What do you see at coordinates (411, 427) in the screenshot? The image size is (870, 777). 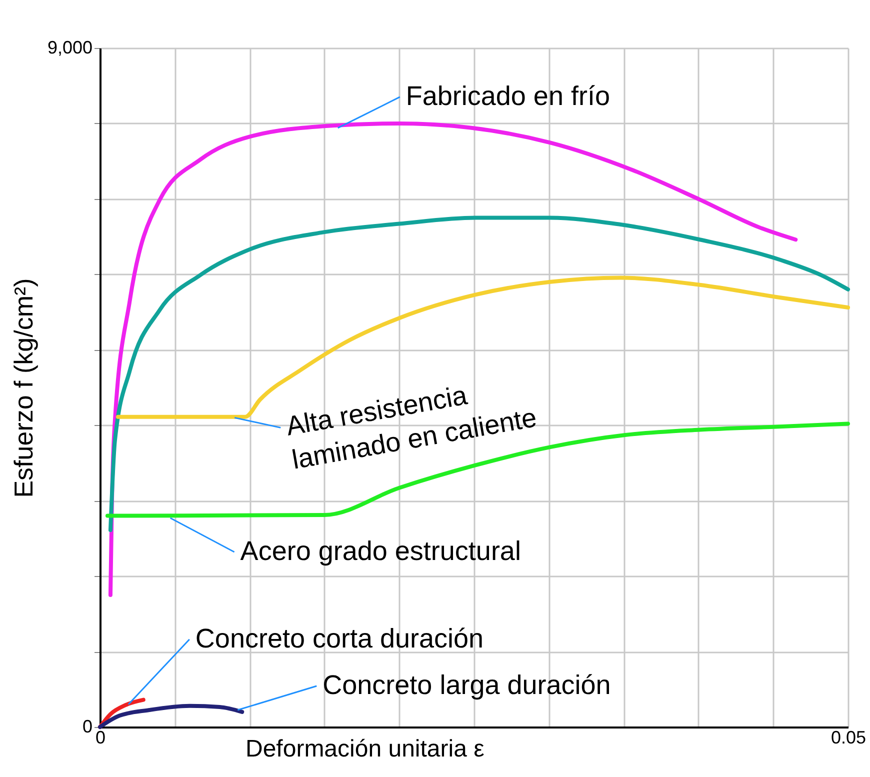 I see `annotation: Alta resistencia laminado en caliente` at bounding box center [411, 427].